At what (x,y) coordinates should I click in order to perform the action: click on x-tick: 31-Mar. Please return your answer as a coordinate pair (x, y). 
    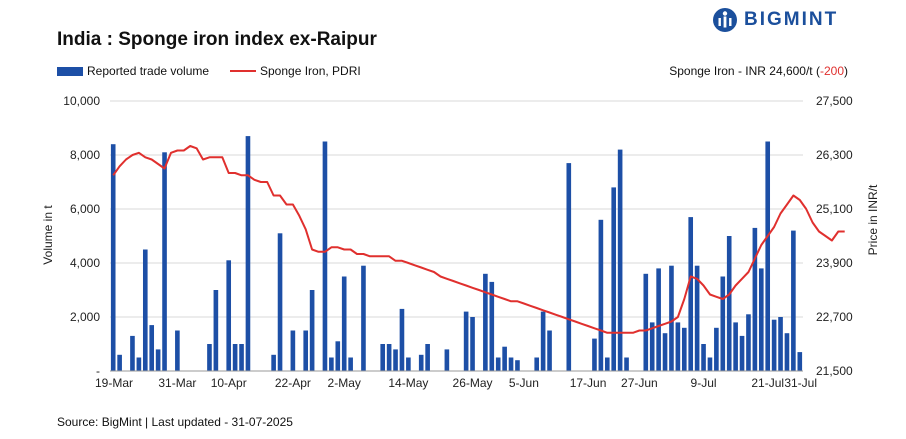
    Looking at the image, I should click on (177, 383).